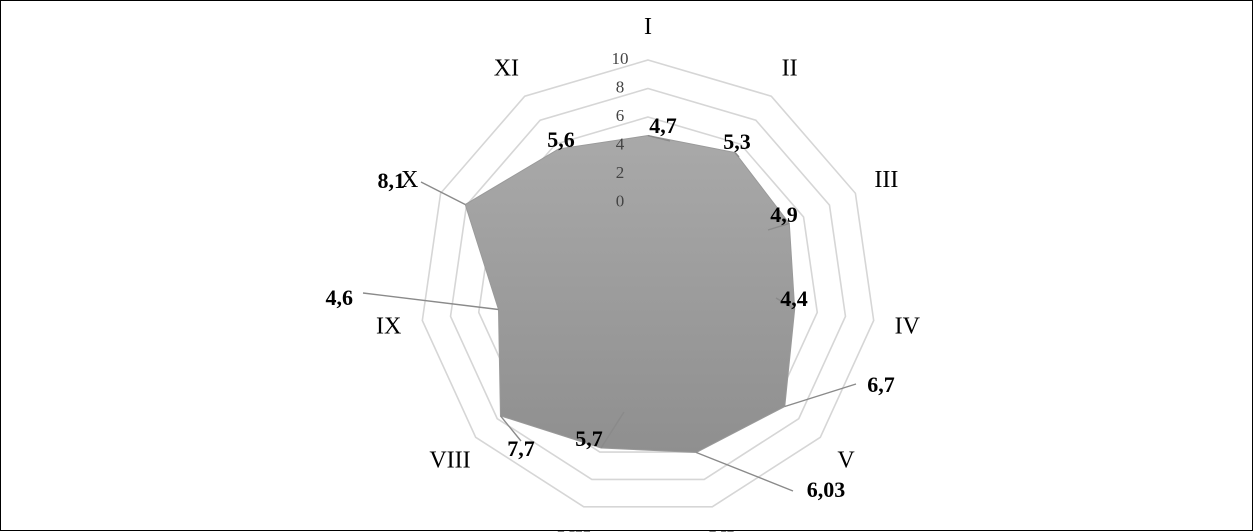  What do you see at coordinates (409, 180) in the screenshot?
I see `category-label: X` at bounding box center [409, 180].